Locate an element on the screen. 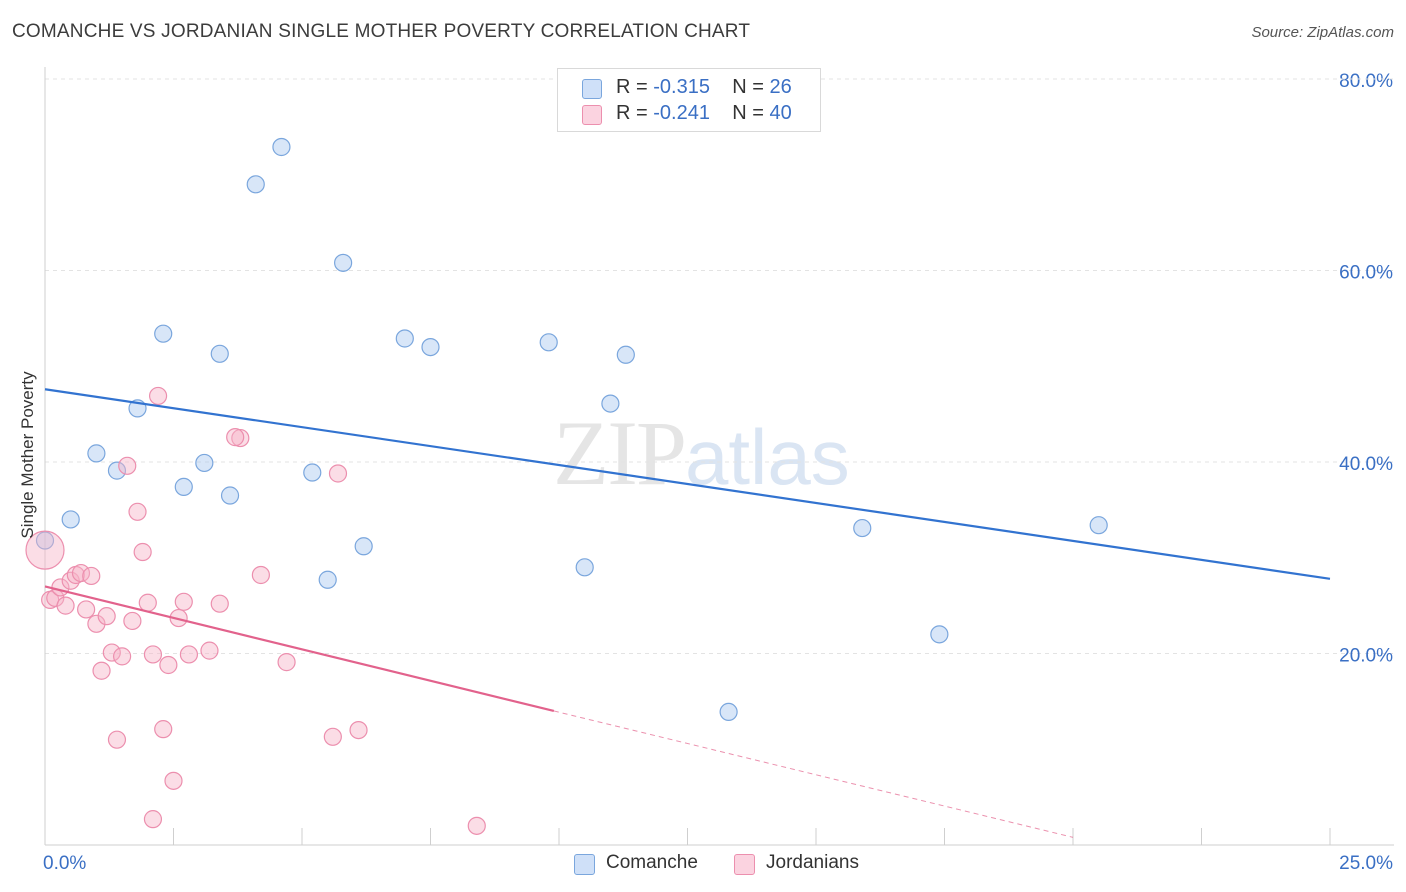 This screenshot has width=1406, height=892. legend-n-value: 40 is located at coordinates (780, 113).